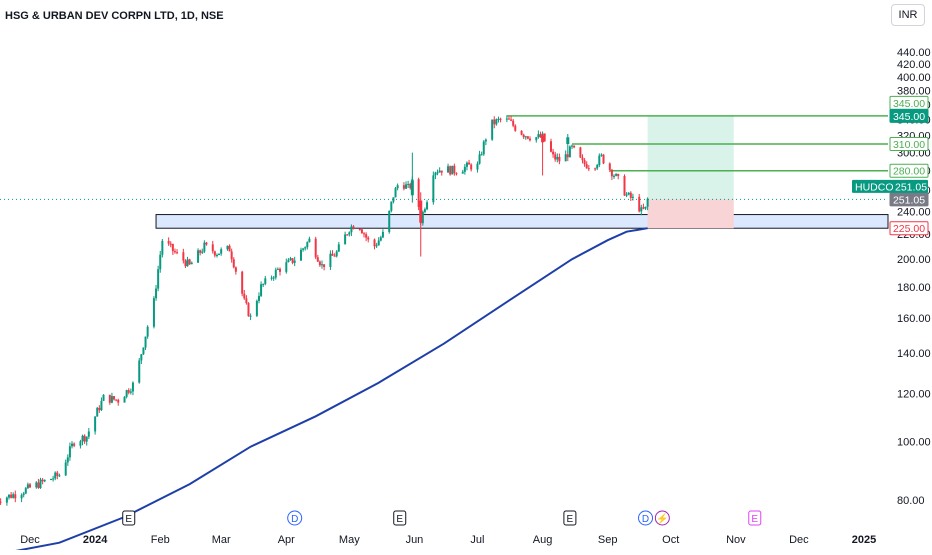 Image resolution: width=932 pixels, height=555 pixels. I want to click on price-label-3: 280.00, so click(909, 172).